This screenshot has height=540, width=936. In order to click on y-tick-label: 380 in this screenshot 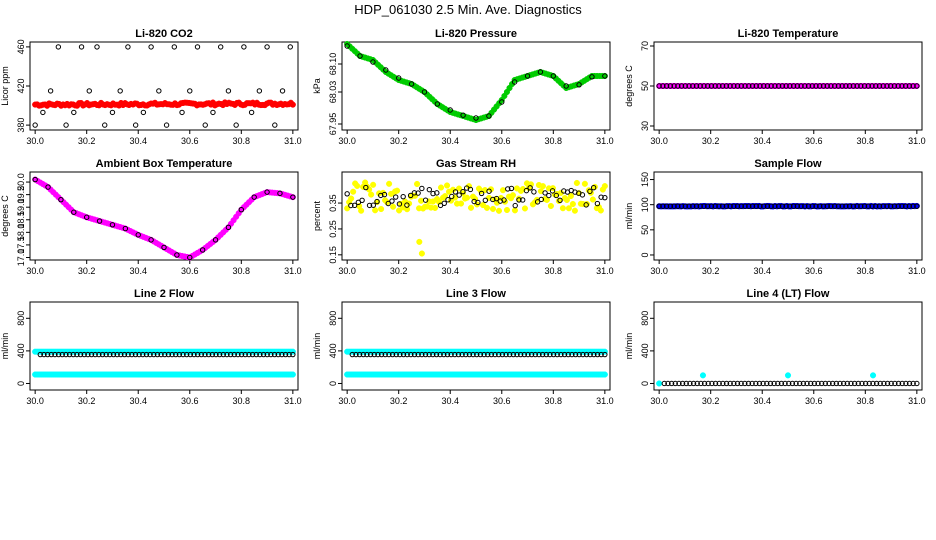, I will do `click(21, 125)`.